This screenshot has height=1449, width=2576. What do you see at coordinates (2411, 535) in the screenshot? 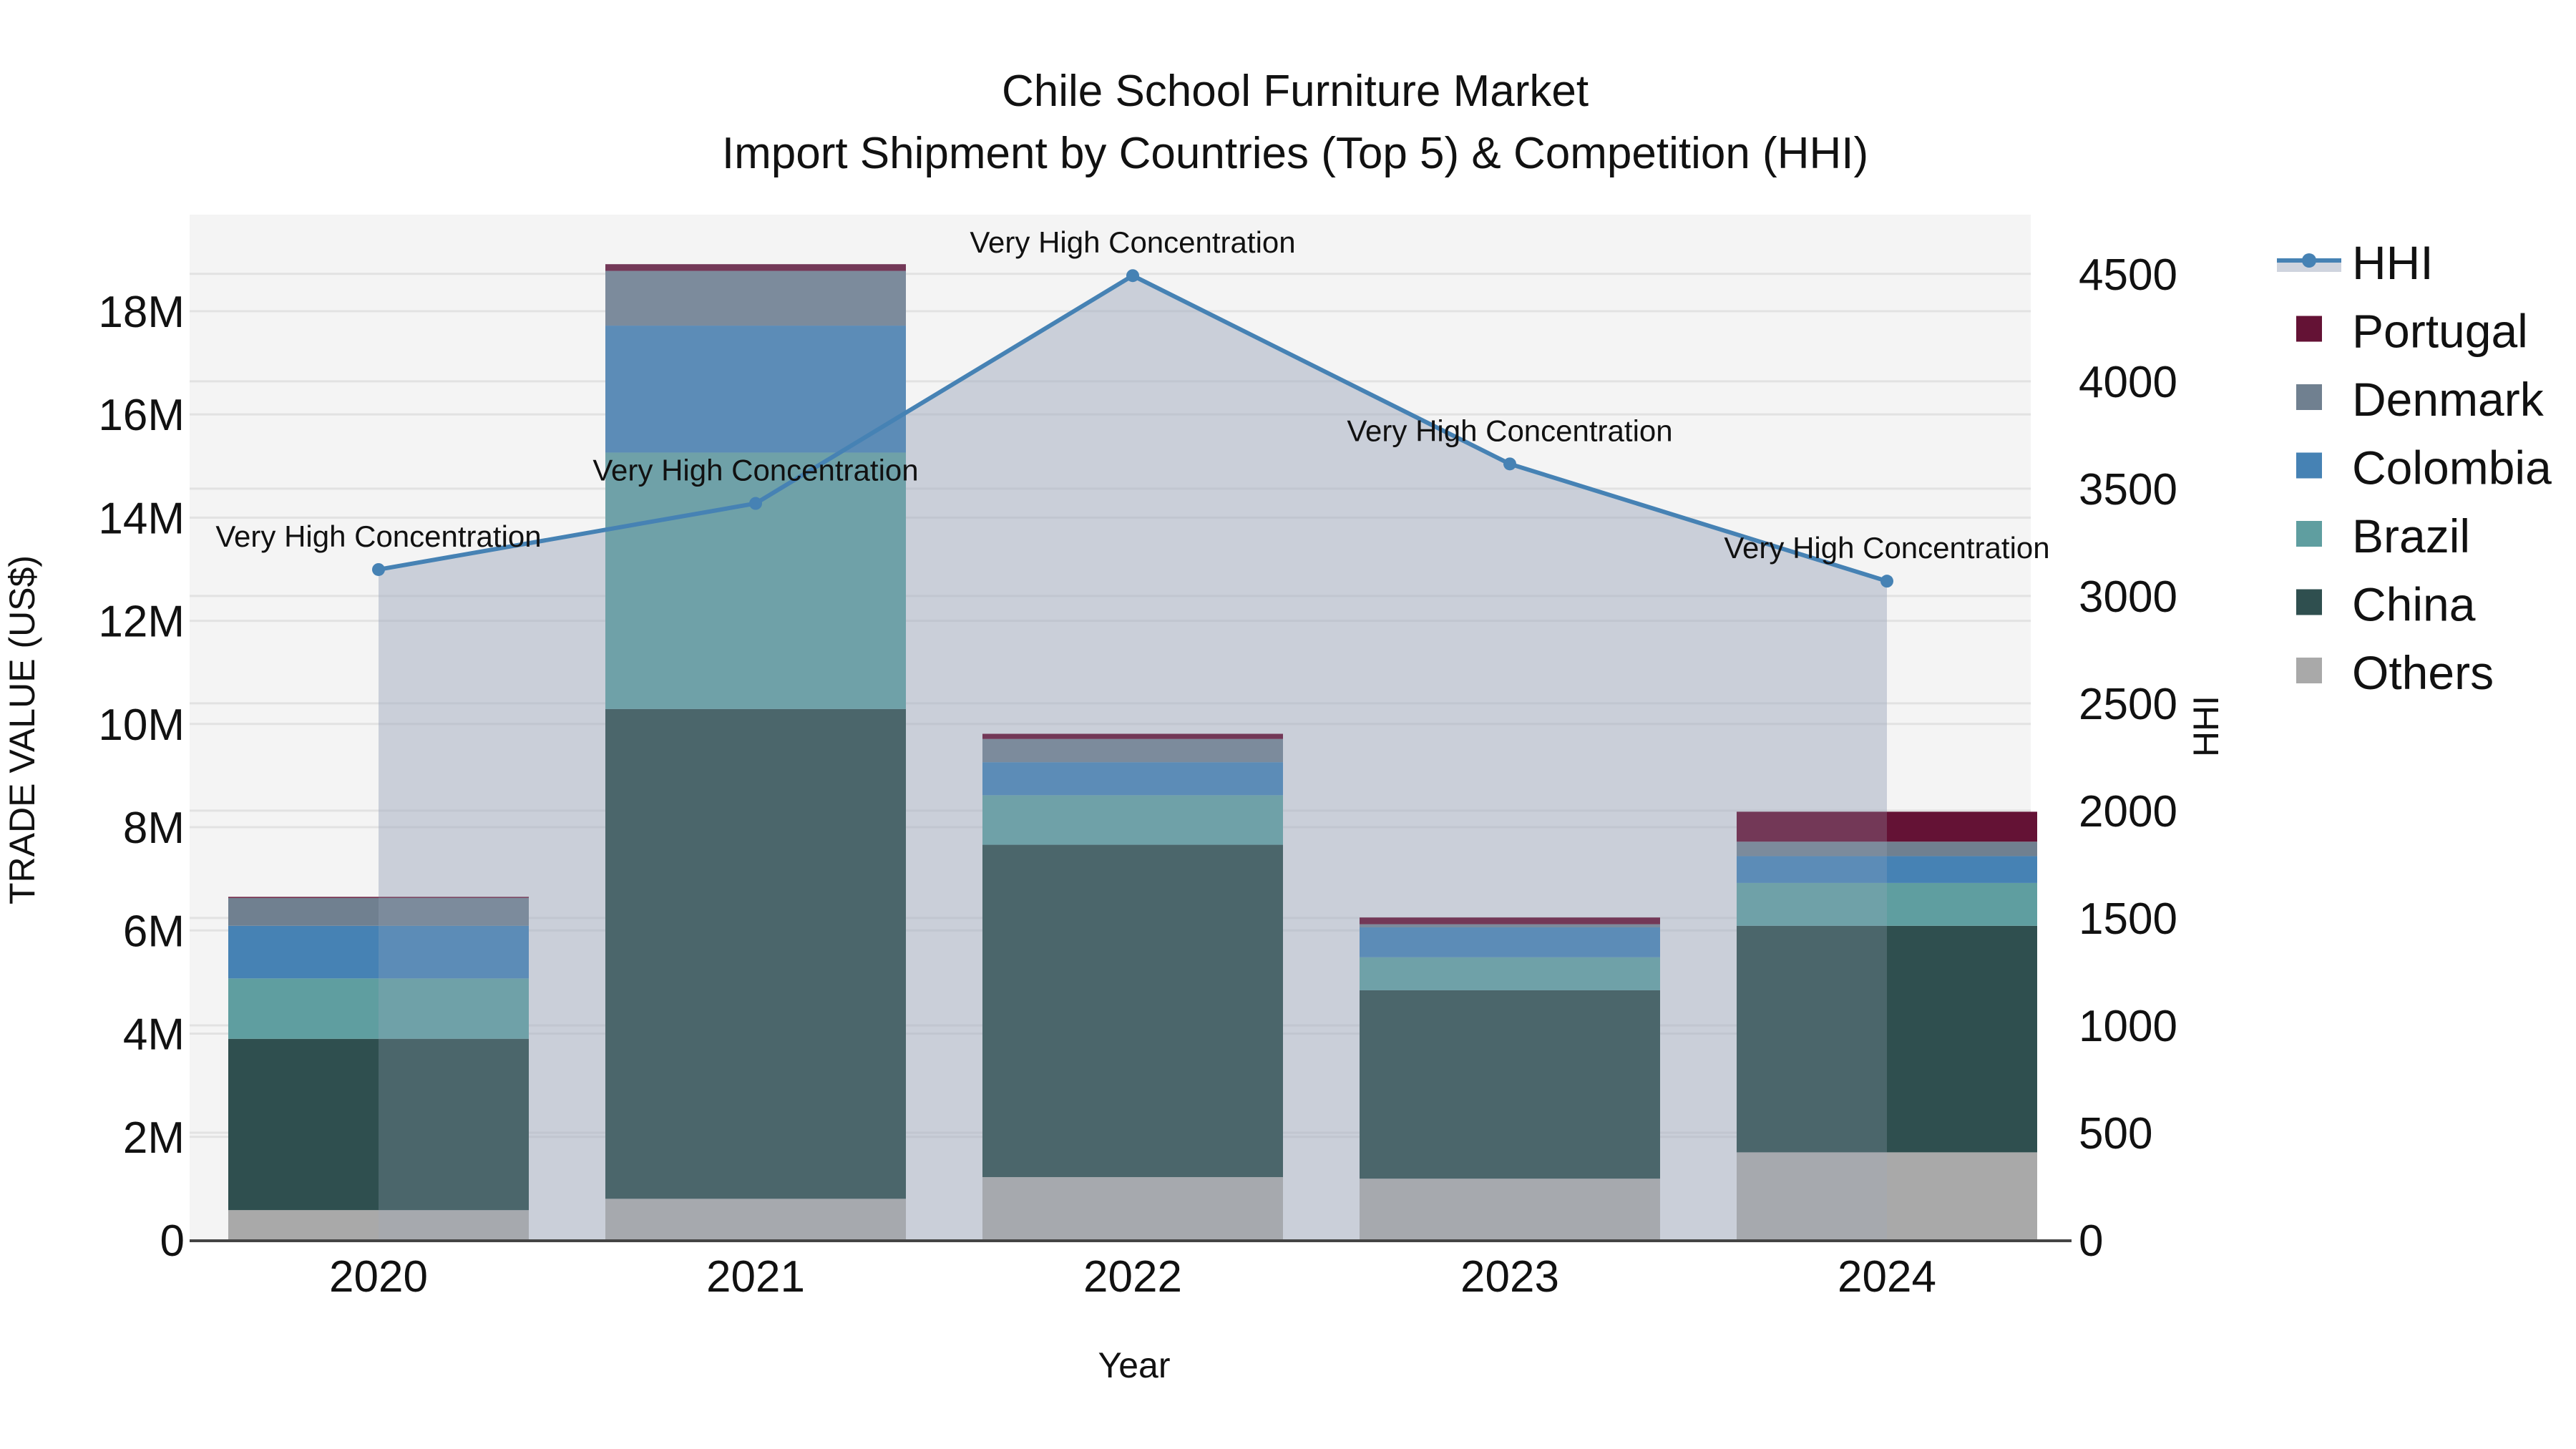
I see `legend-label: Brazil` at bounding box center [2411, 535].